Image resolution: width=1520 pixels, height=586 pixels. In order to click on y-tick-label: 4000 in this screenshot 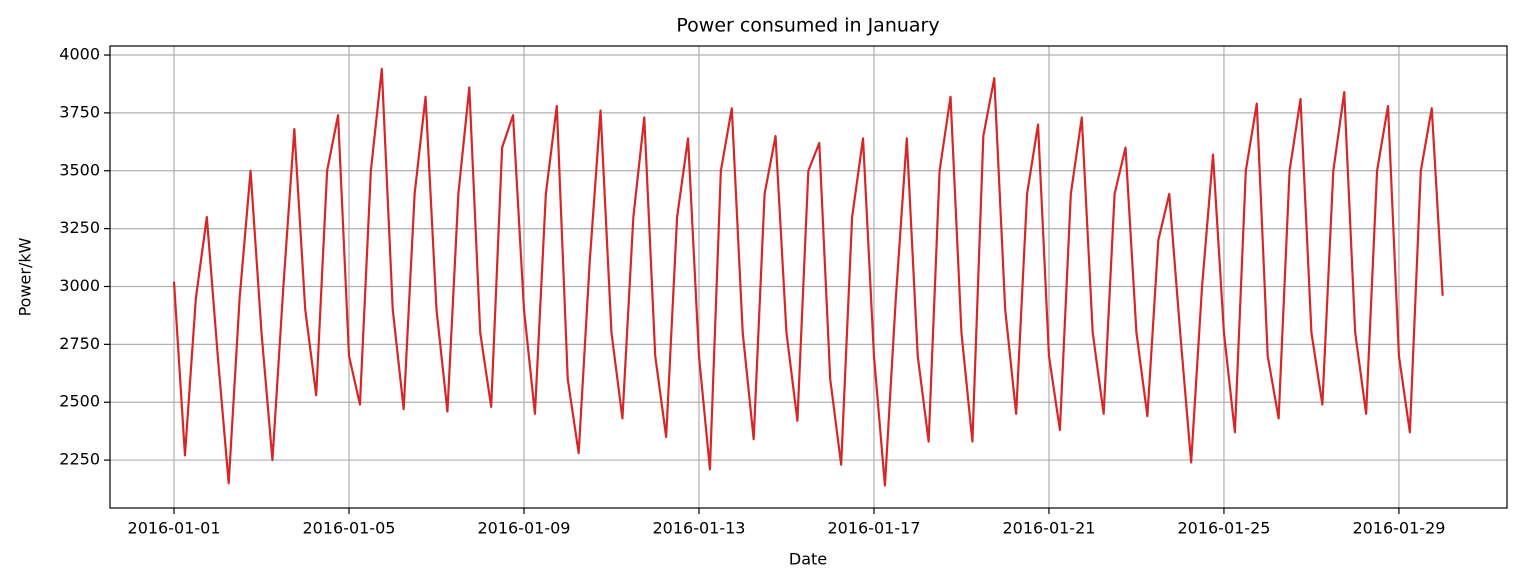, I will do `click(79, 54)`.